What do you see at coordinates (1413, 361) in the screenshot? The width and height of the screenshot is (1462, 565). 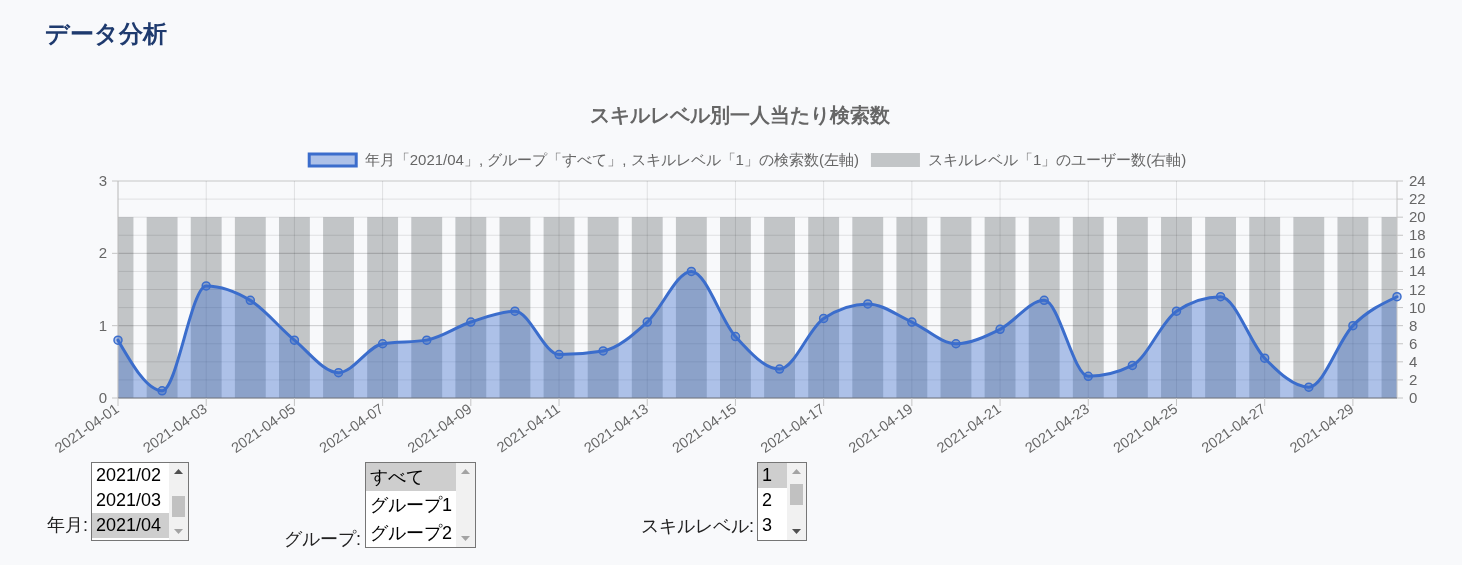 I see `y2-tick-label: 4` at bounding box center [1413, 361].